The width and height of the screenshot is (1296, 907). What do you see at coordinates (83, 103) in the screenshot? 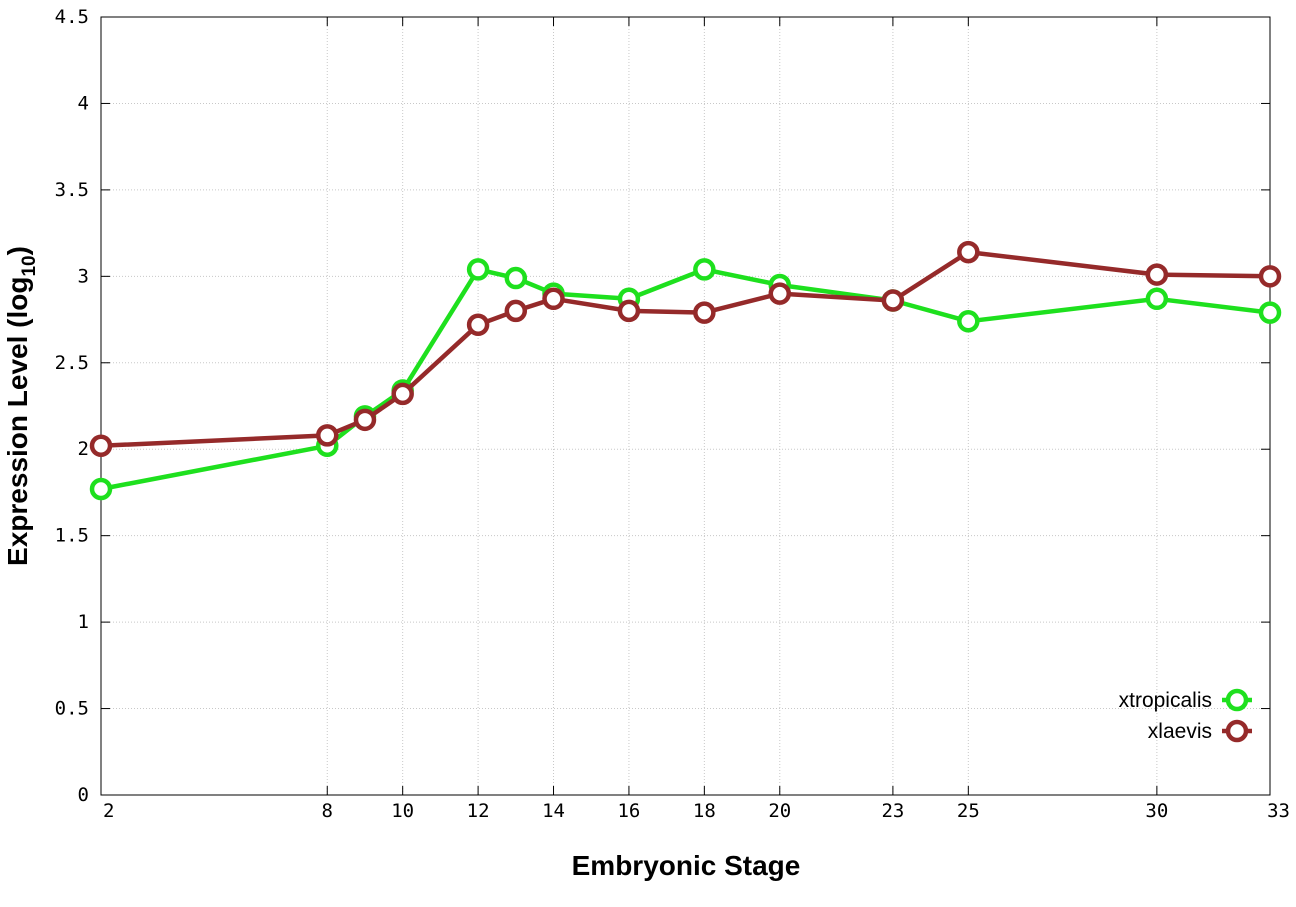
I see `y-tick-label: 4` at bounding box center [83, 103].